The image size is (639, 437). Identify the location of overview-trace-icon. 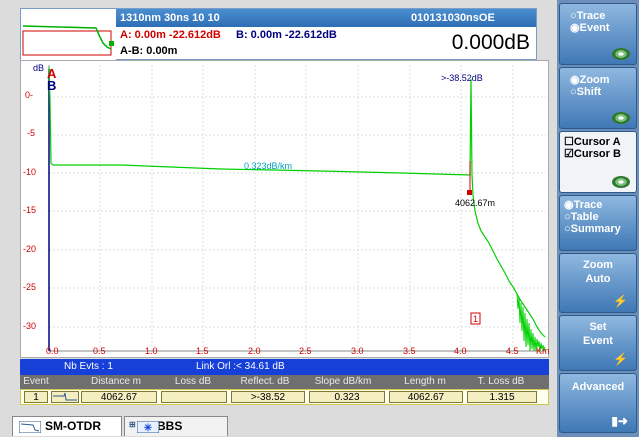
(68, 35).